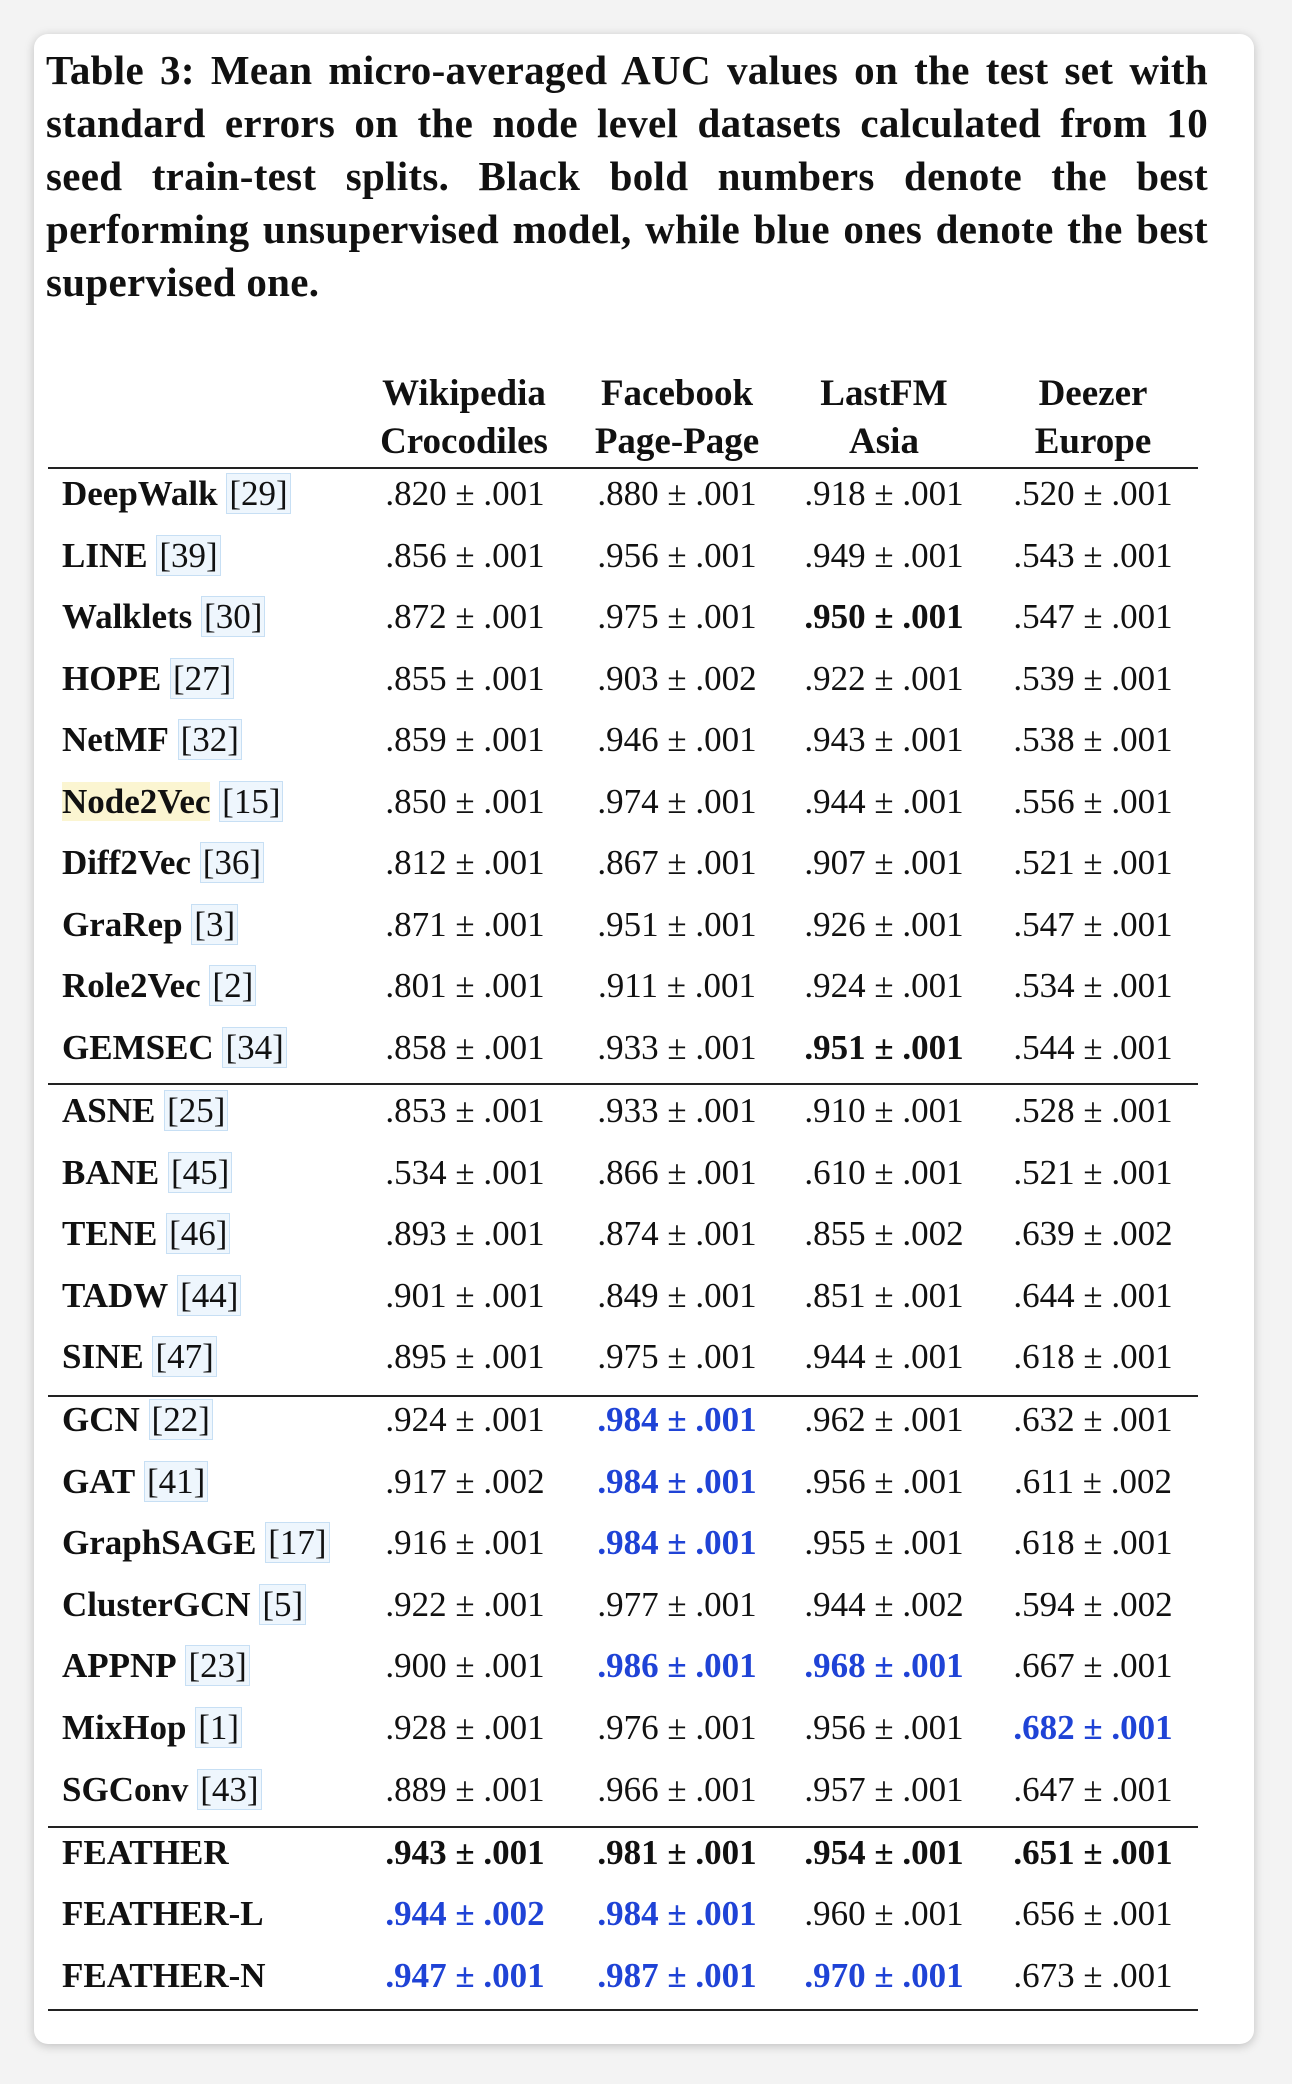 The image size is (1292, 2084). I want to click on method-name: FEATHER-N, so click(164, 1975).